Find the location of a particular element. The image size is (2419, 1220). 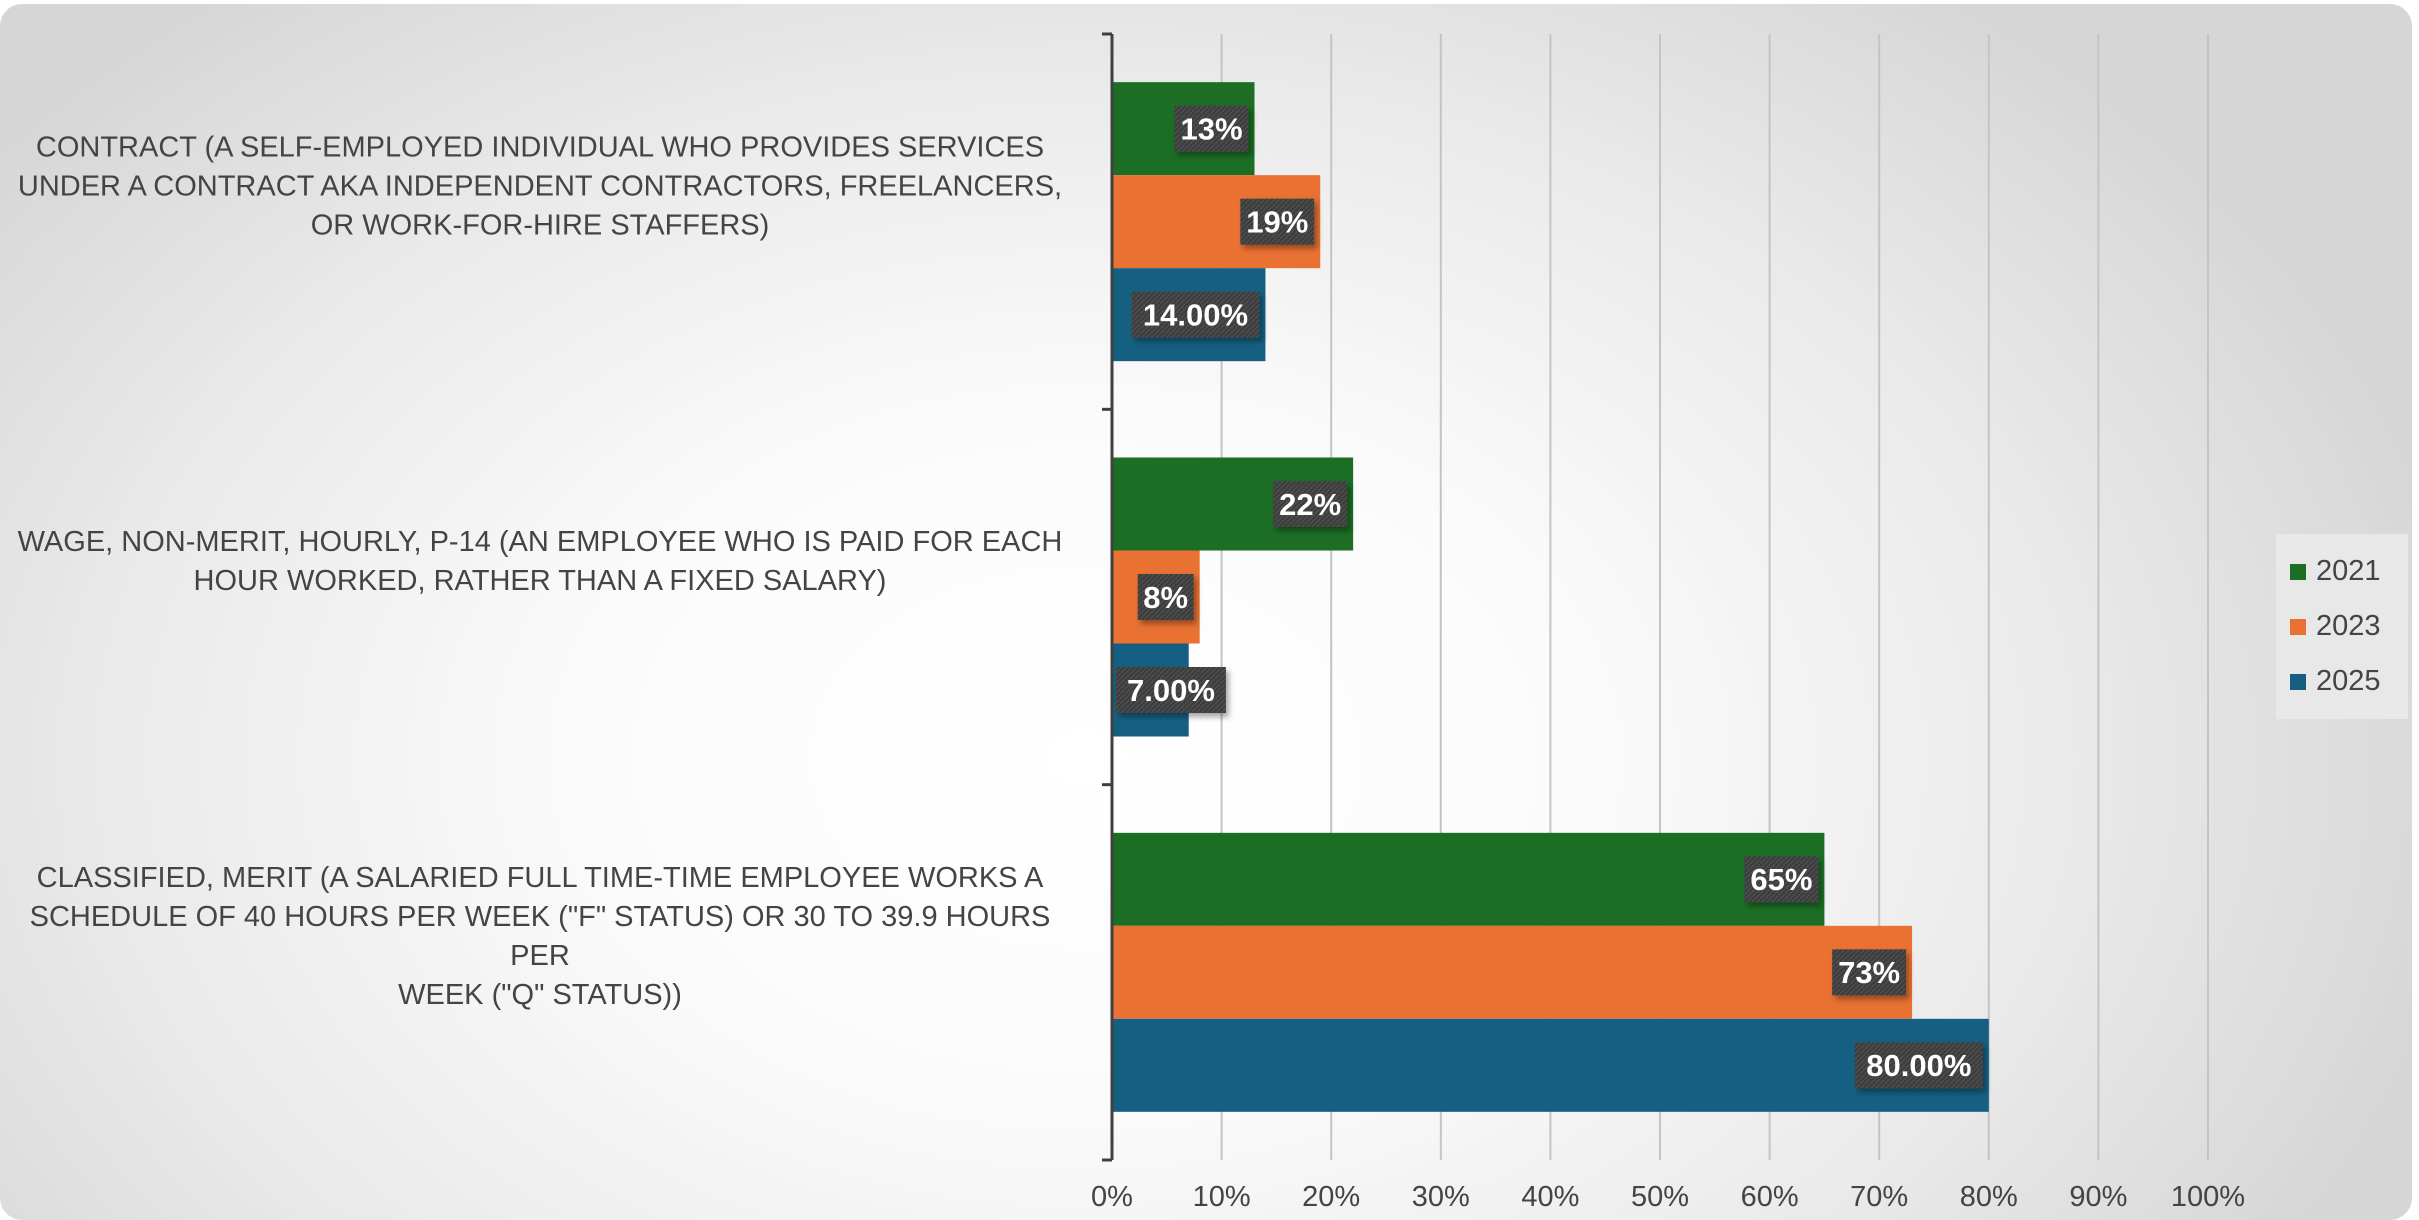

category-label-line: WEEK ("Q" STATUS)) is located at coordinates (540, 995).